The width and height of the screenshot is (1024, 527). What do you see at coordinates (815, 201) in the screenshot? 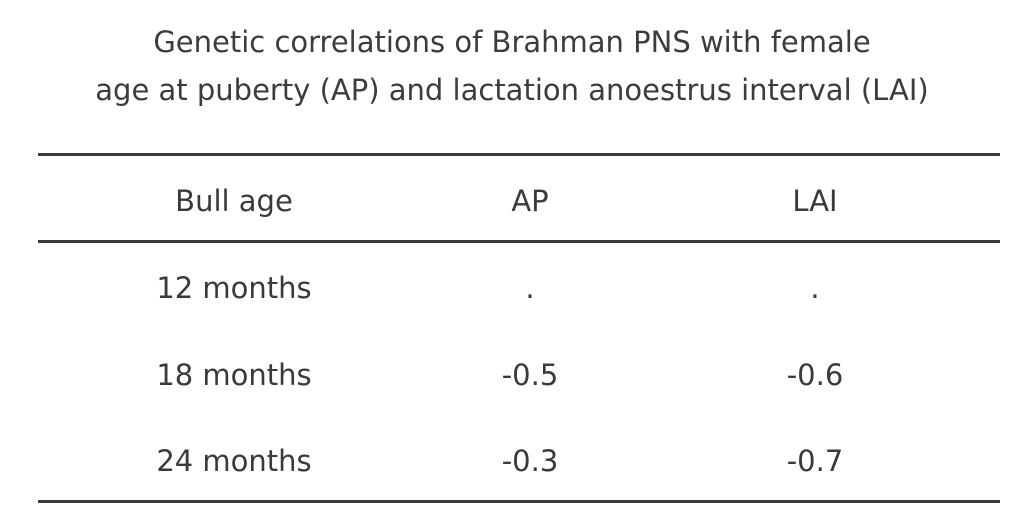
I see `header-lai: LAI` at bounding box center [815, 201].